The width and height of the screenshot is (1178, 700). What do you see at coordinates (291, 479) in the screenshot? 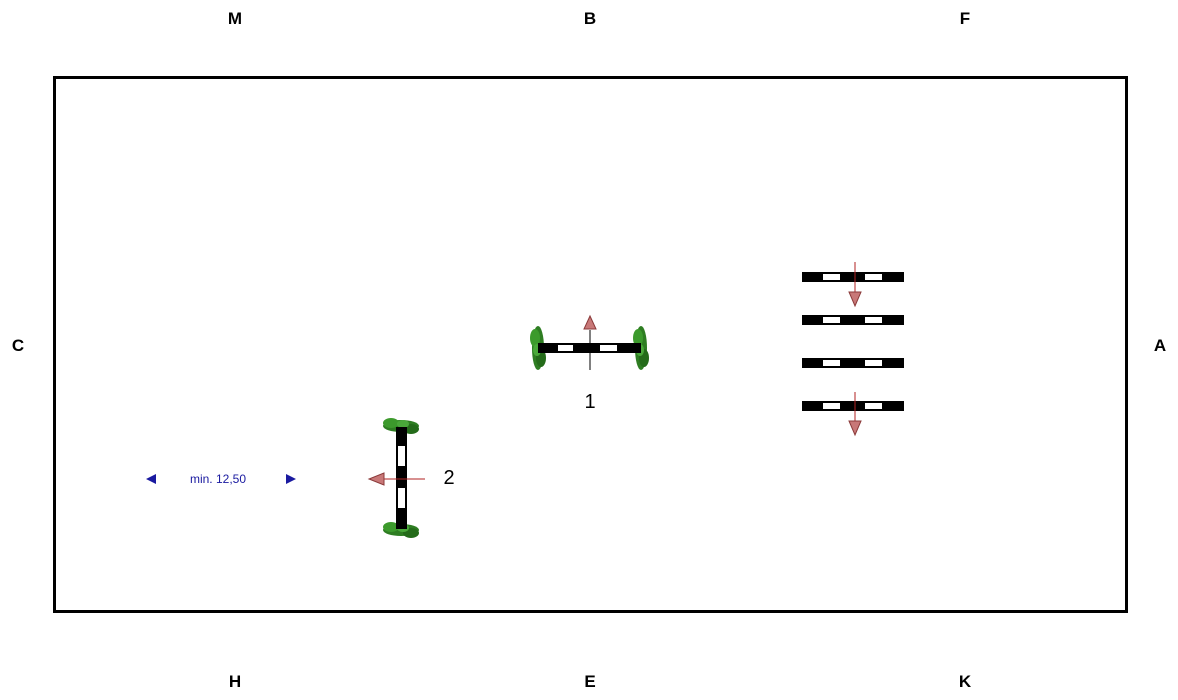
I see `arrow-right-icon` at bounding box center [291, 479].